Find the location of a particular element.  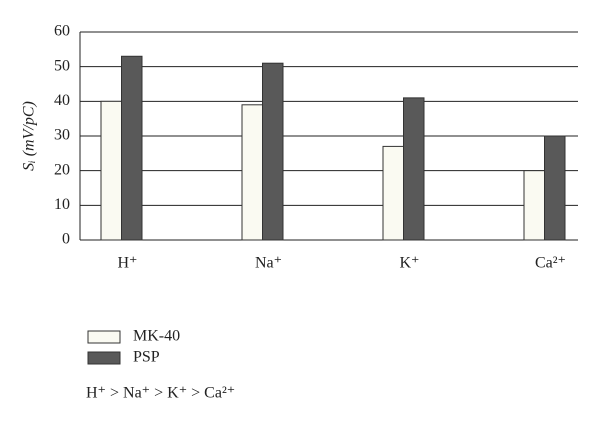

y-tick-label: 20 is located at coordinates (62, 169).